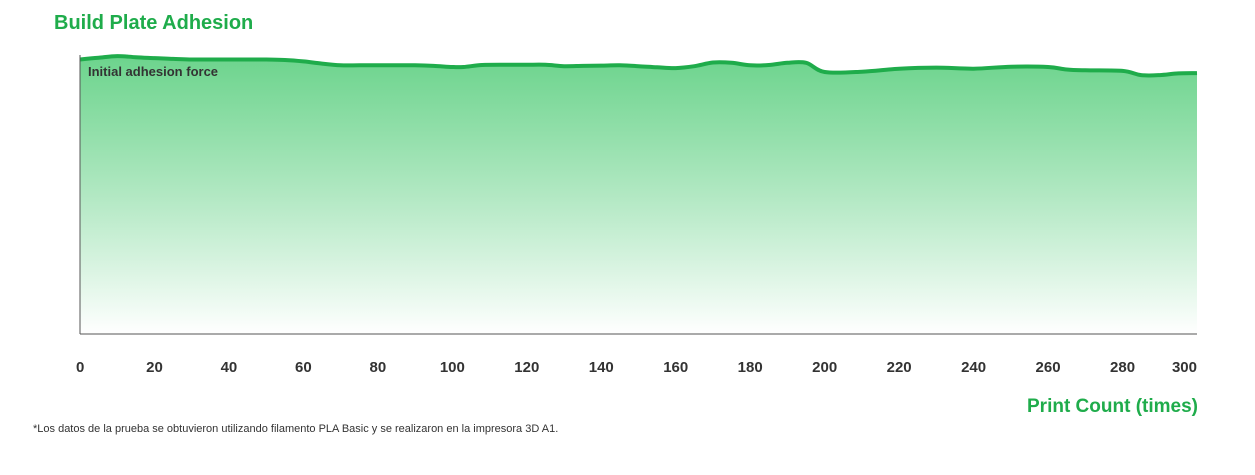  Describe the element at coordinates (1122, 367) in the screenshot. I see `x-tick-label: 280` at that location.